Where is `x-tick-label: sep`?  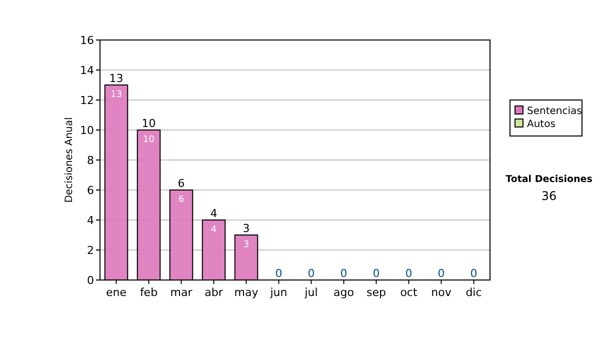 x-tick-label: sep is located at coordinates (376, 292).